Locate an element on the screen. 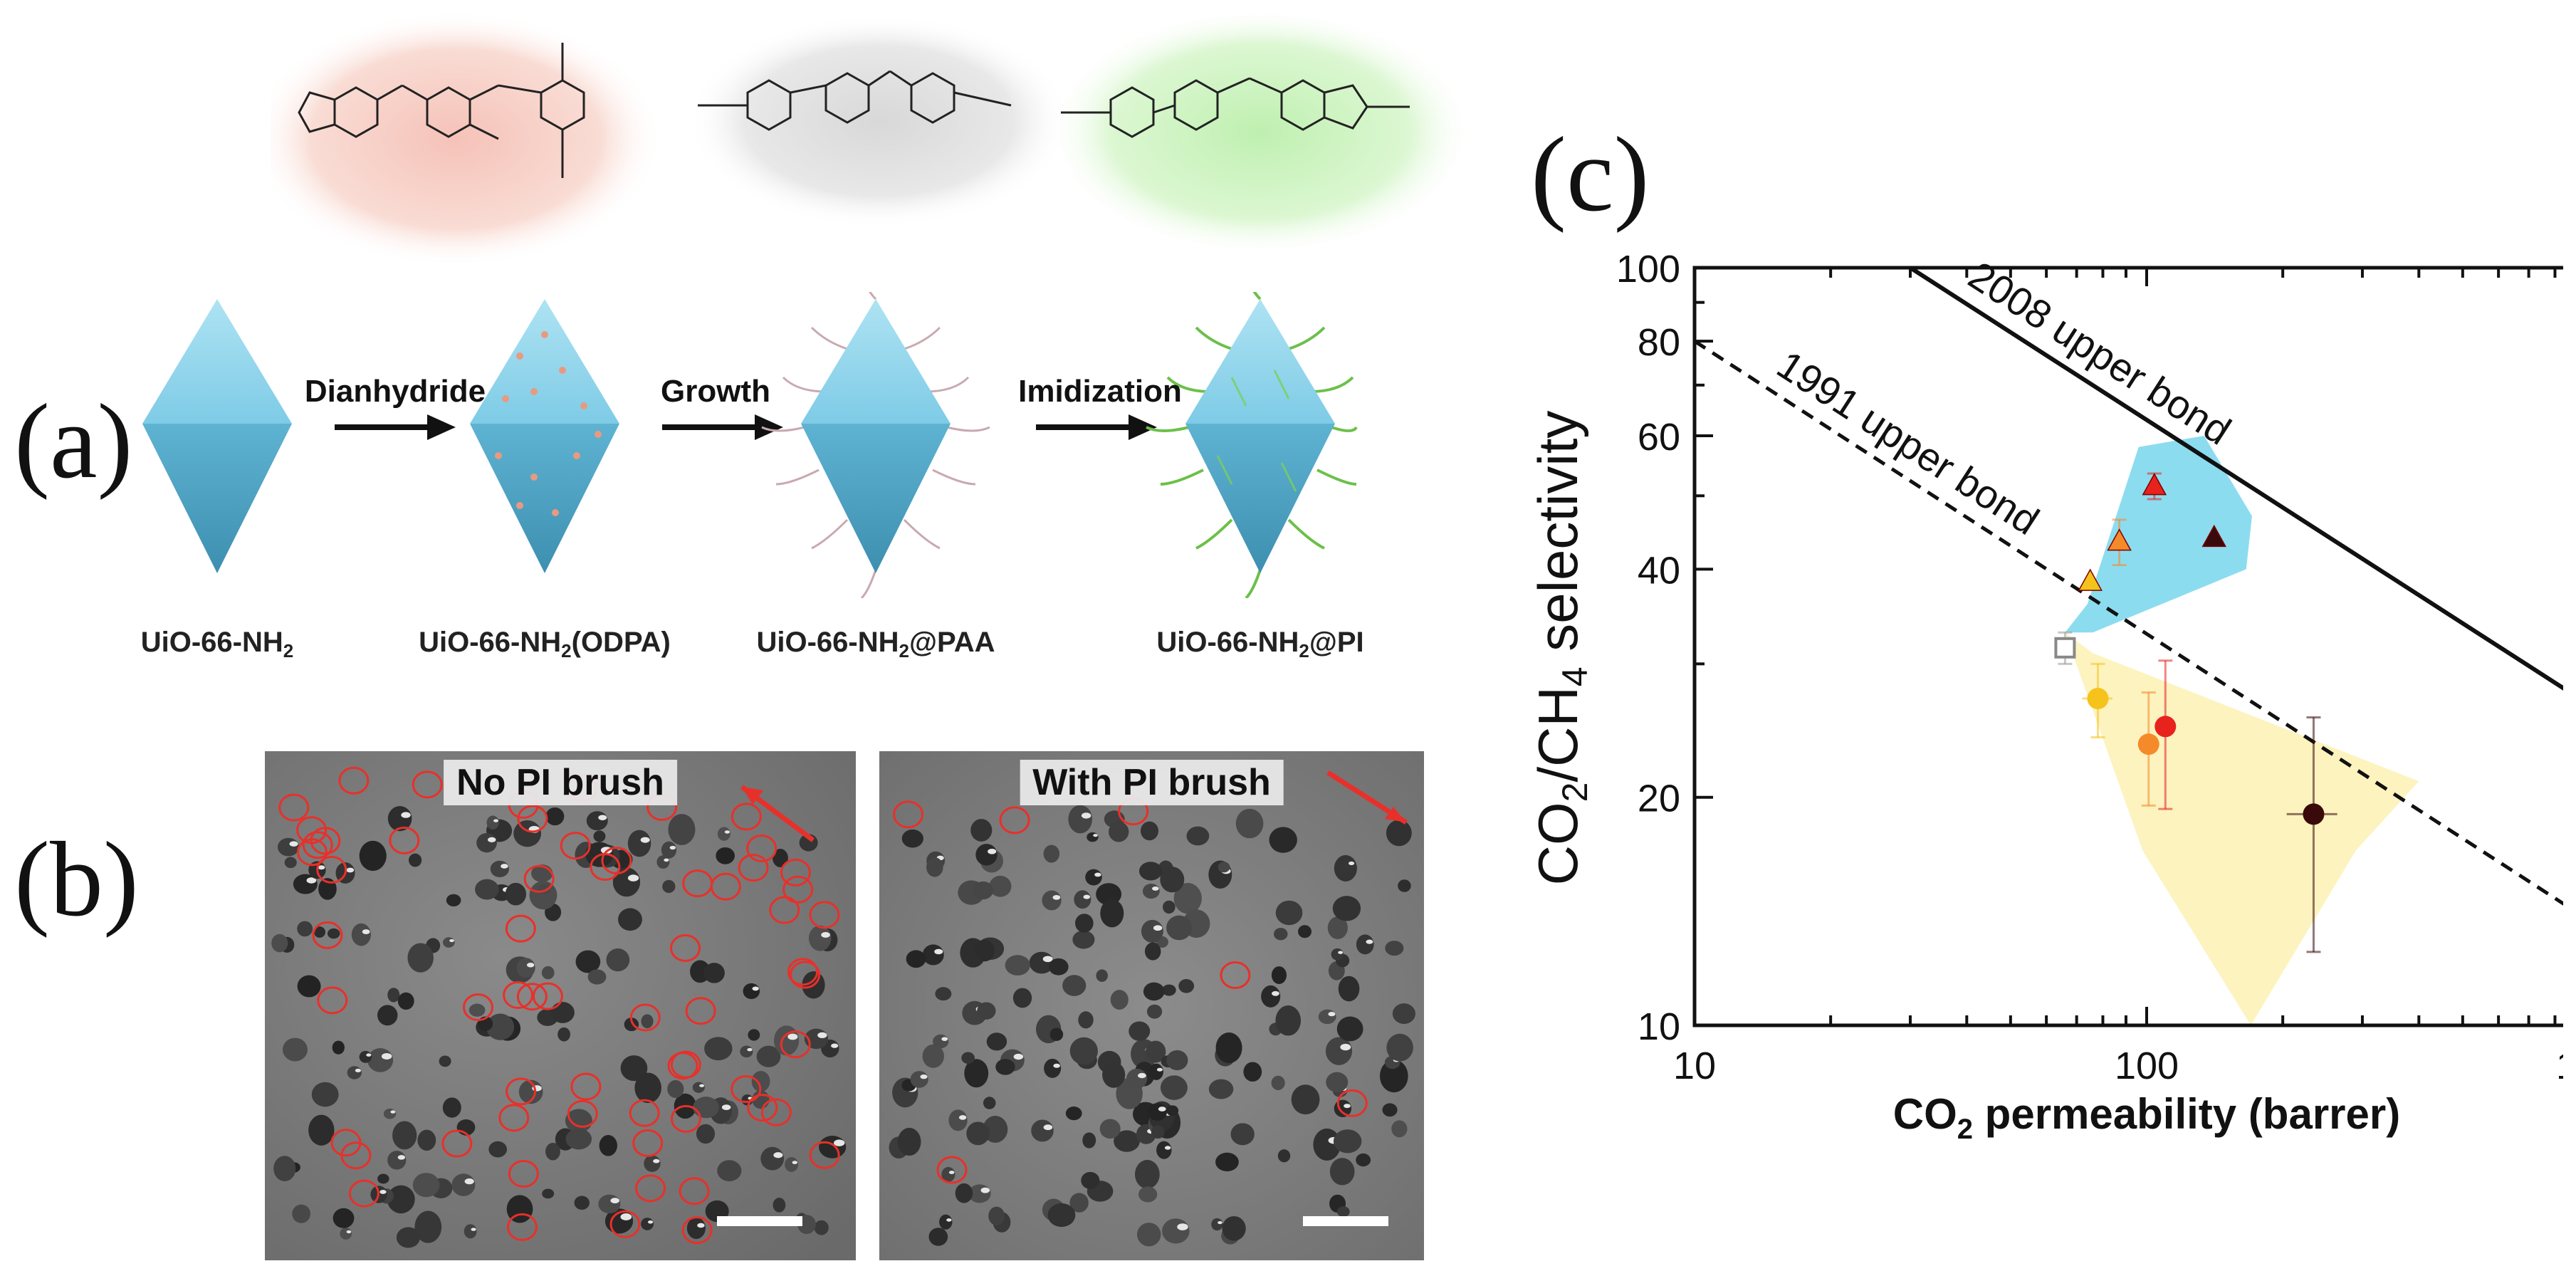 The width and height of the screenshot is (2576, 1271). step-label-imidization: Imidization is located at coordinates (1100, 391).